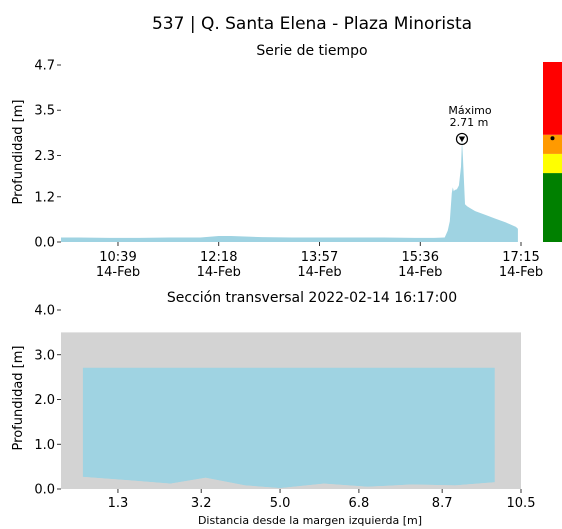 The width and height of the screenshot is (562, 529). Describe the element at coordinates (44, 111) in the screenshot. I see `ts-y-tick-label: 3.5` at that location.